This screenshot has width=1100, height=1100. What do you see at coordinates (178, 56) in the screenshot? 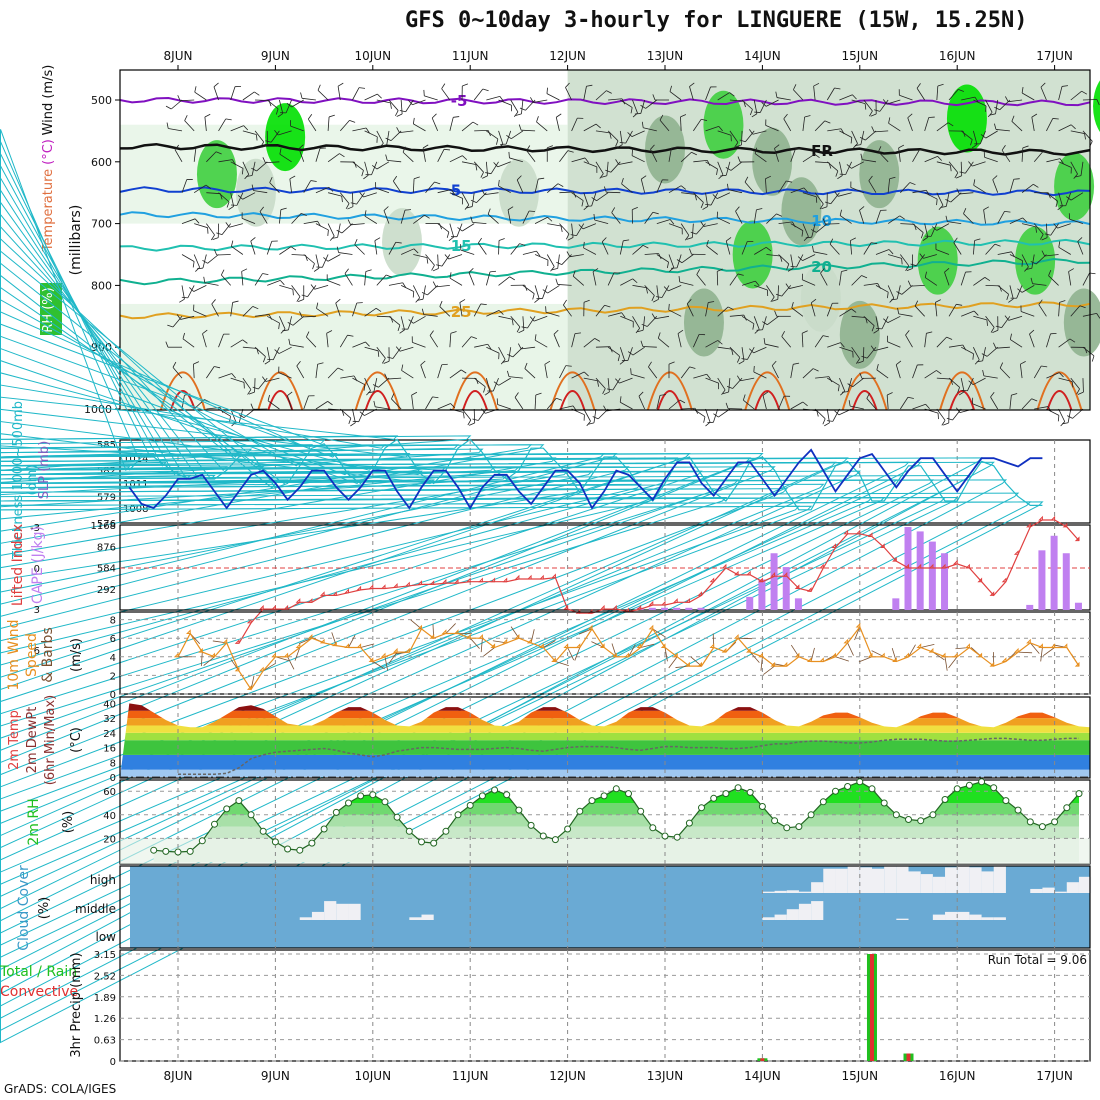
I see `date-label-top: 8JUN` at bounding box center [178, 56].